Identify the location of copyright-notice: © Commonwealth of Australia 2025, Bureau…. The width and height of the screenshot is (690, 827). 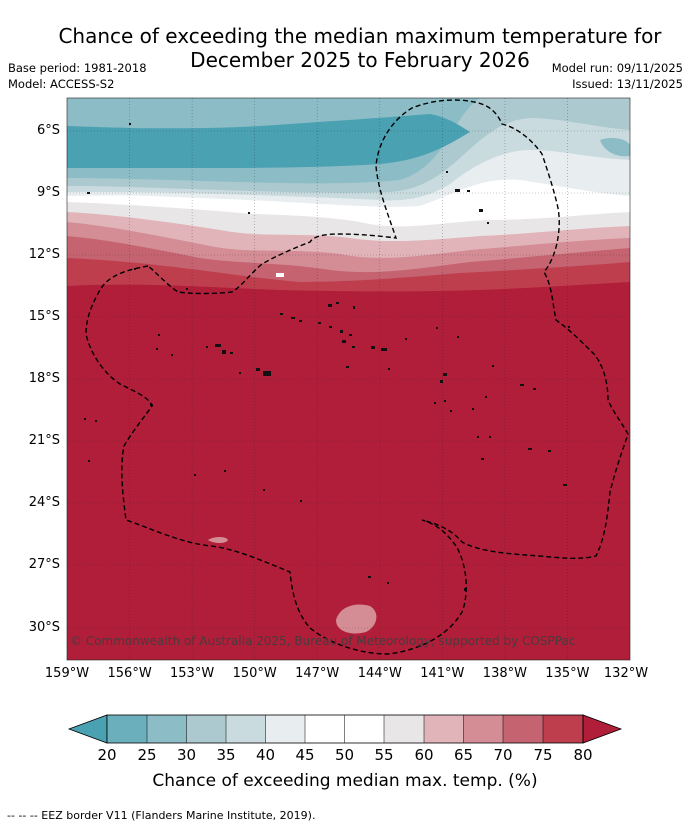
(323, 641).